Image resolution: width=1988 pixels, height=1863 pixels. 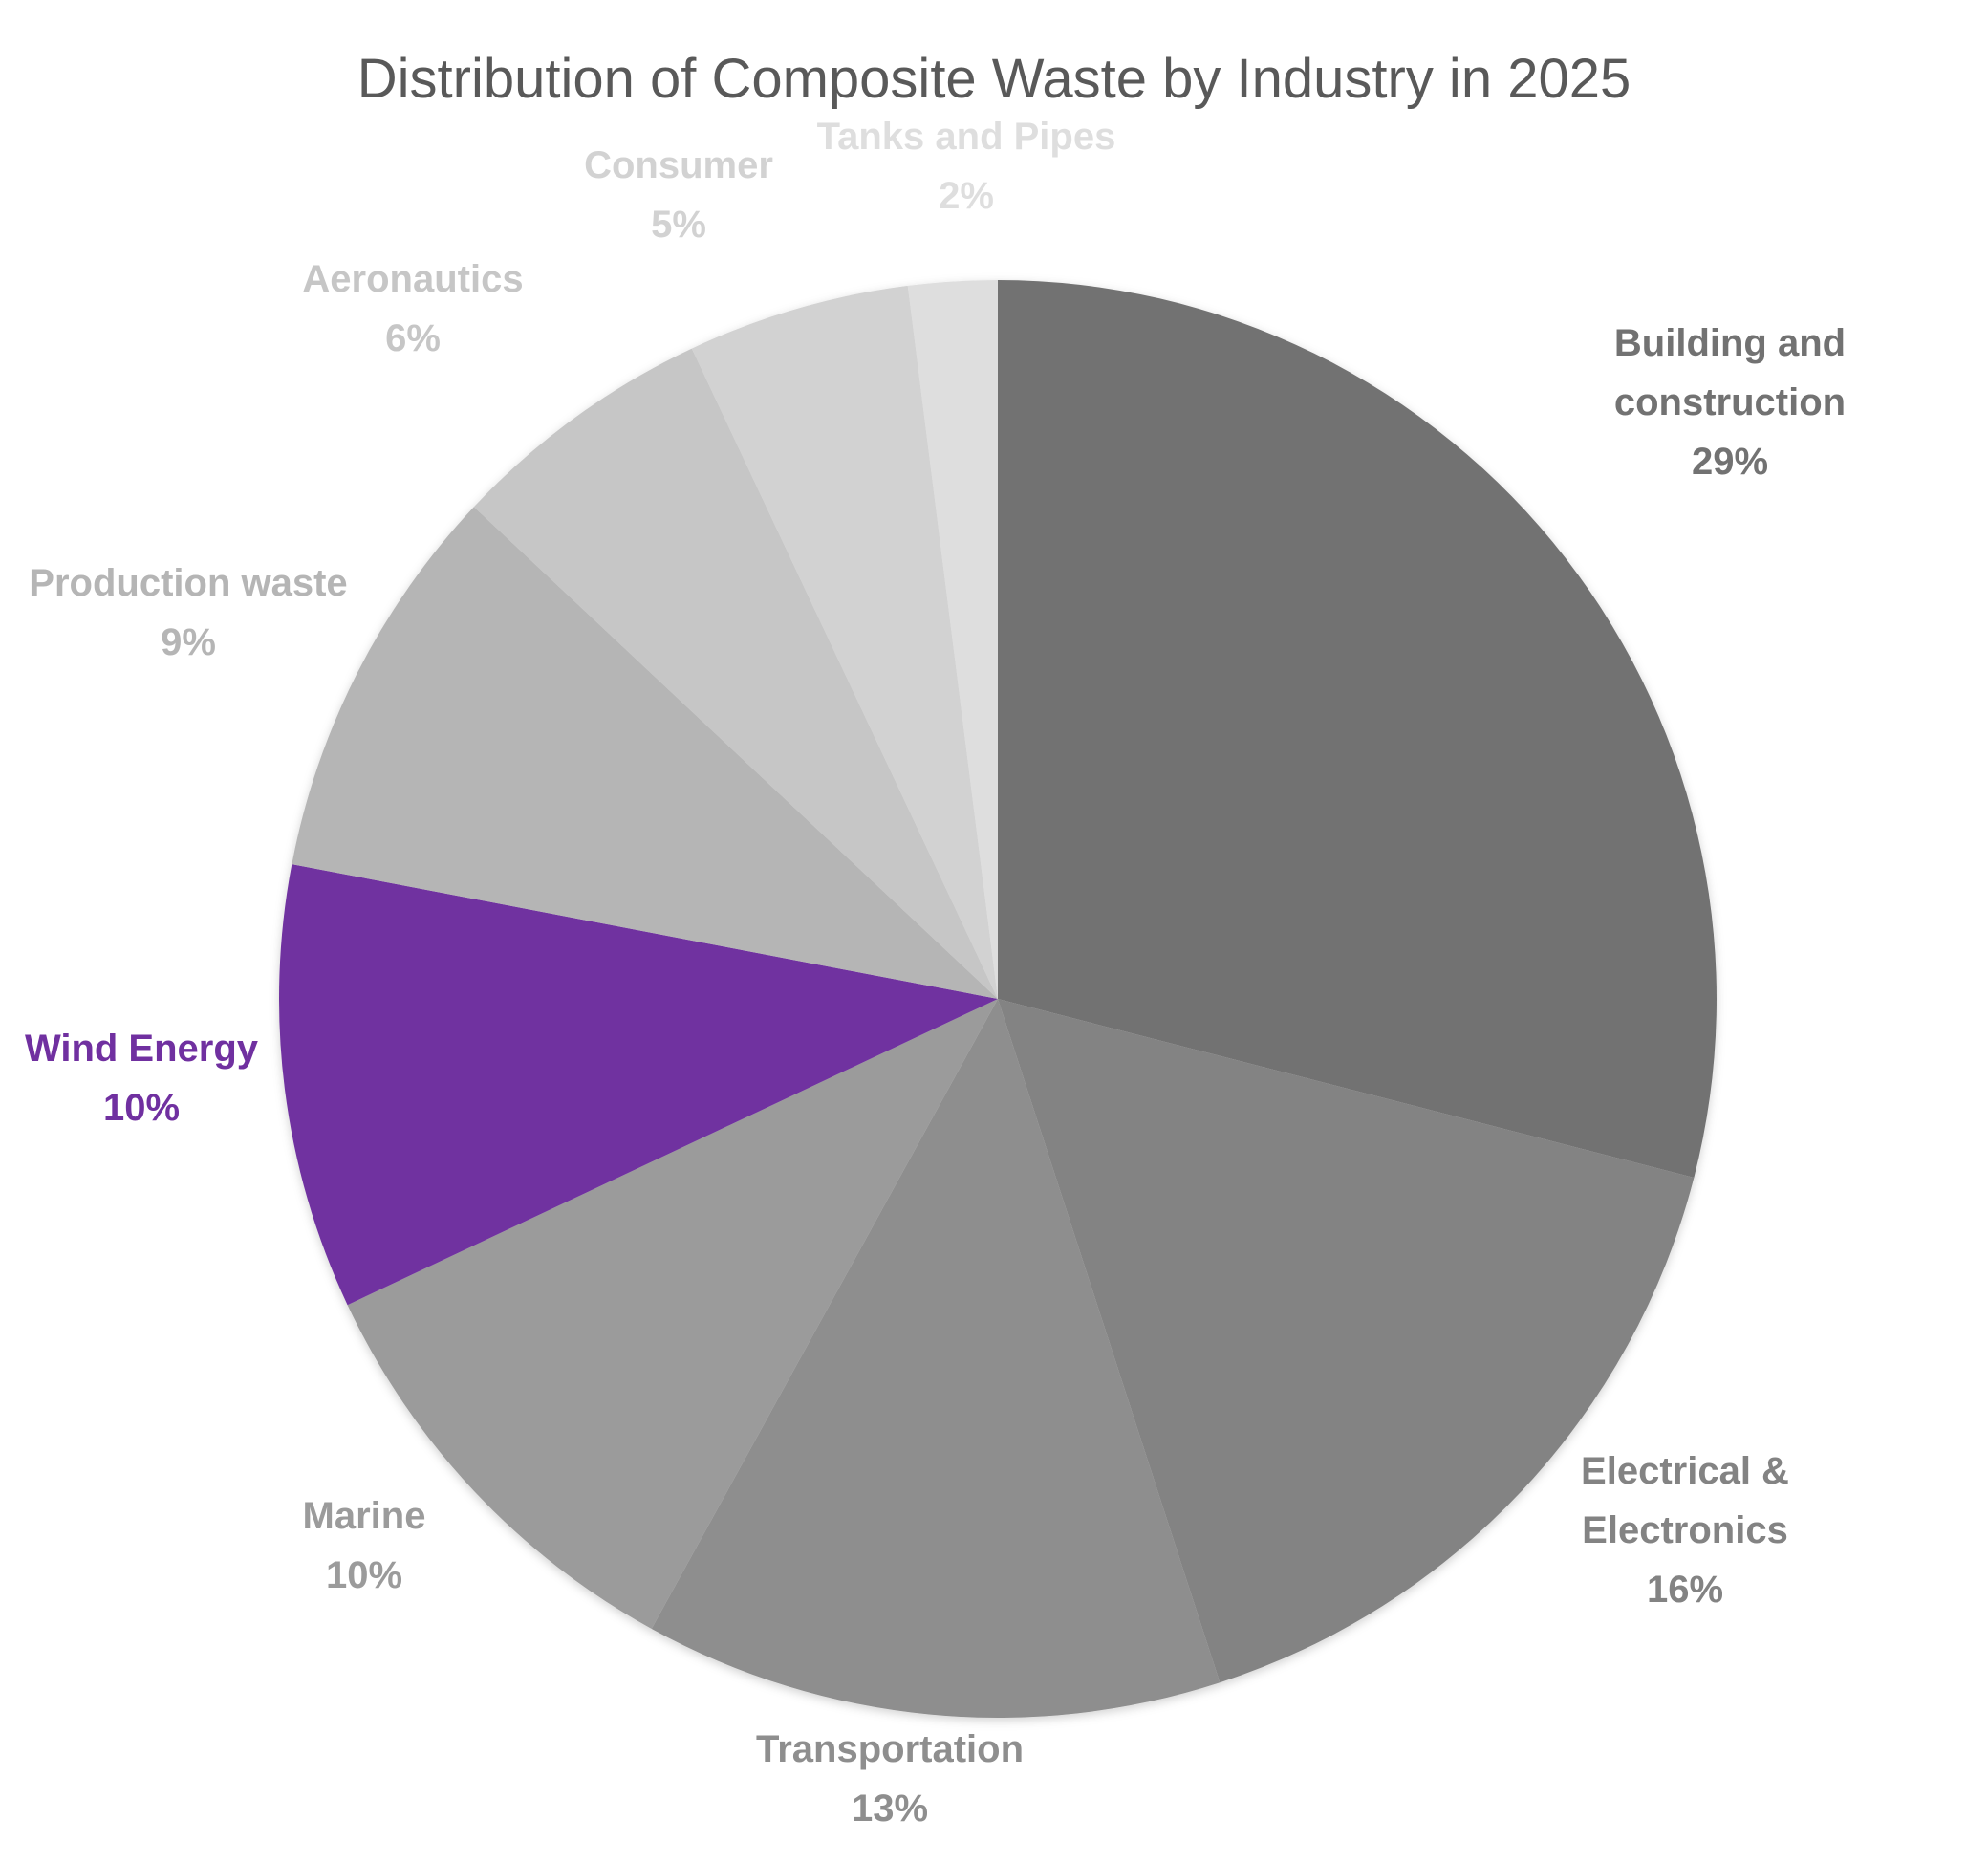 I want to click on value-label-consumer: 5%, so click(x=678, y=225).